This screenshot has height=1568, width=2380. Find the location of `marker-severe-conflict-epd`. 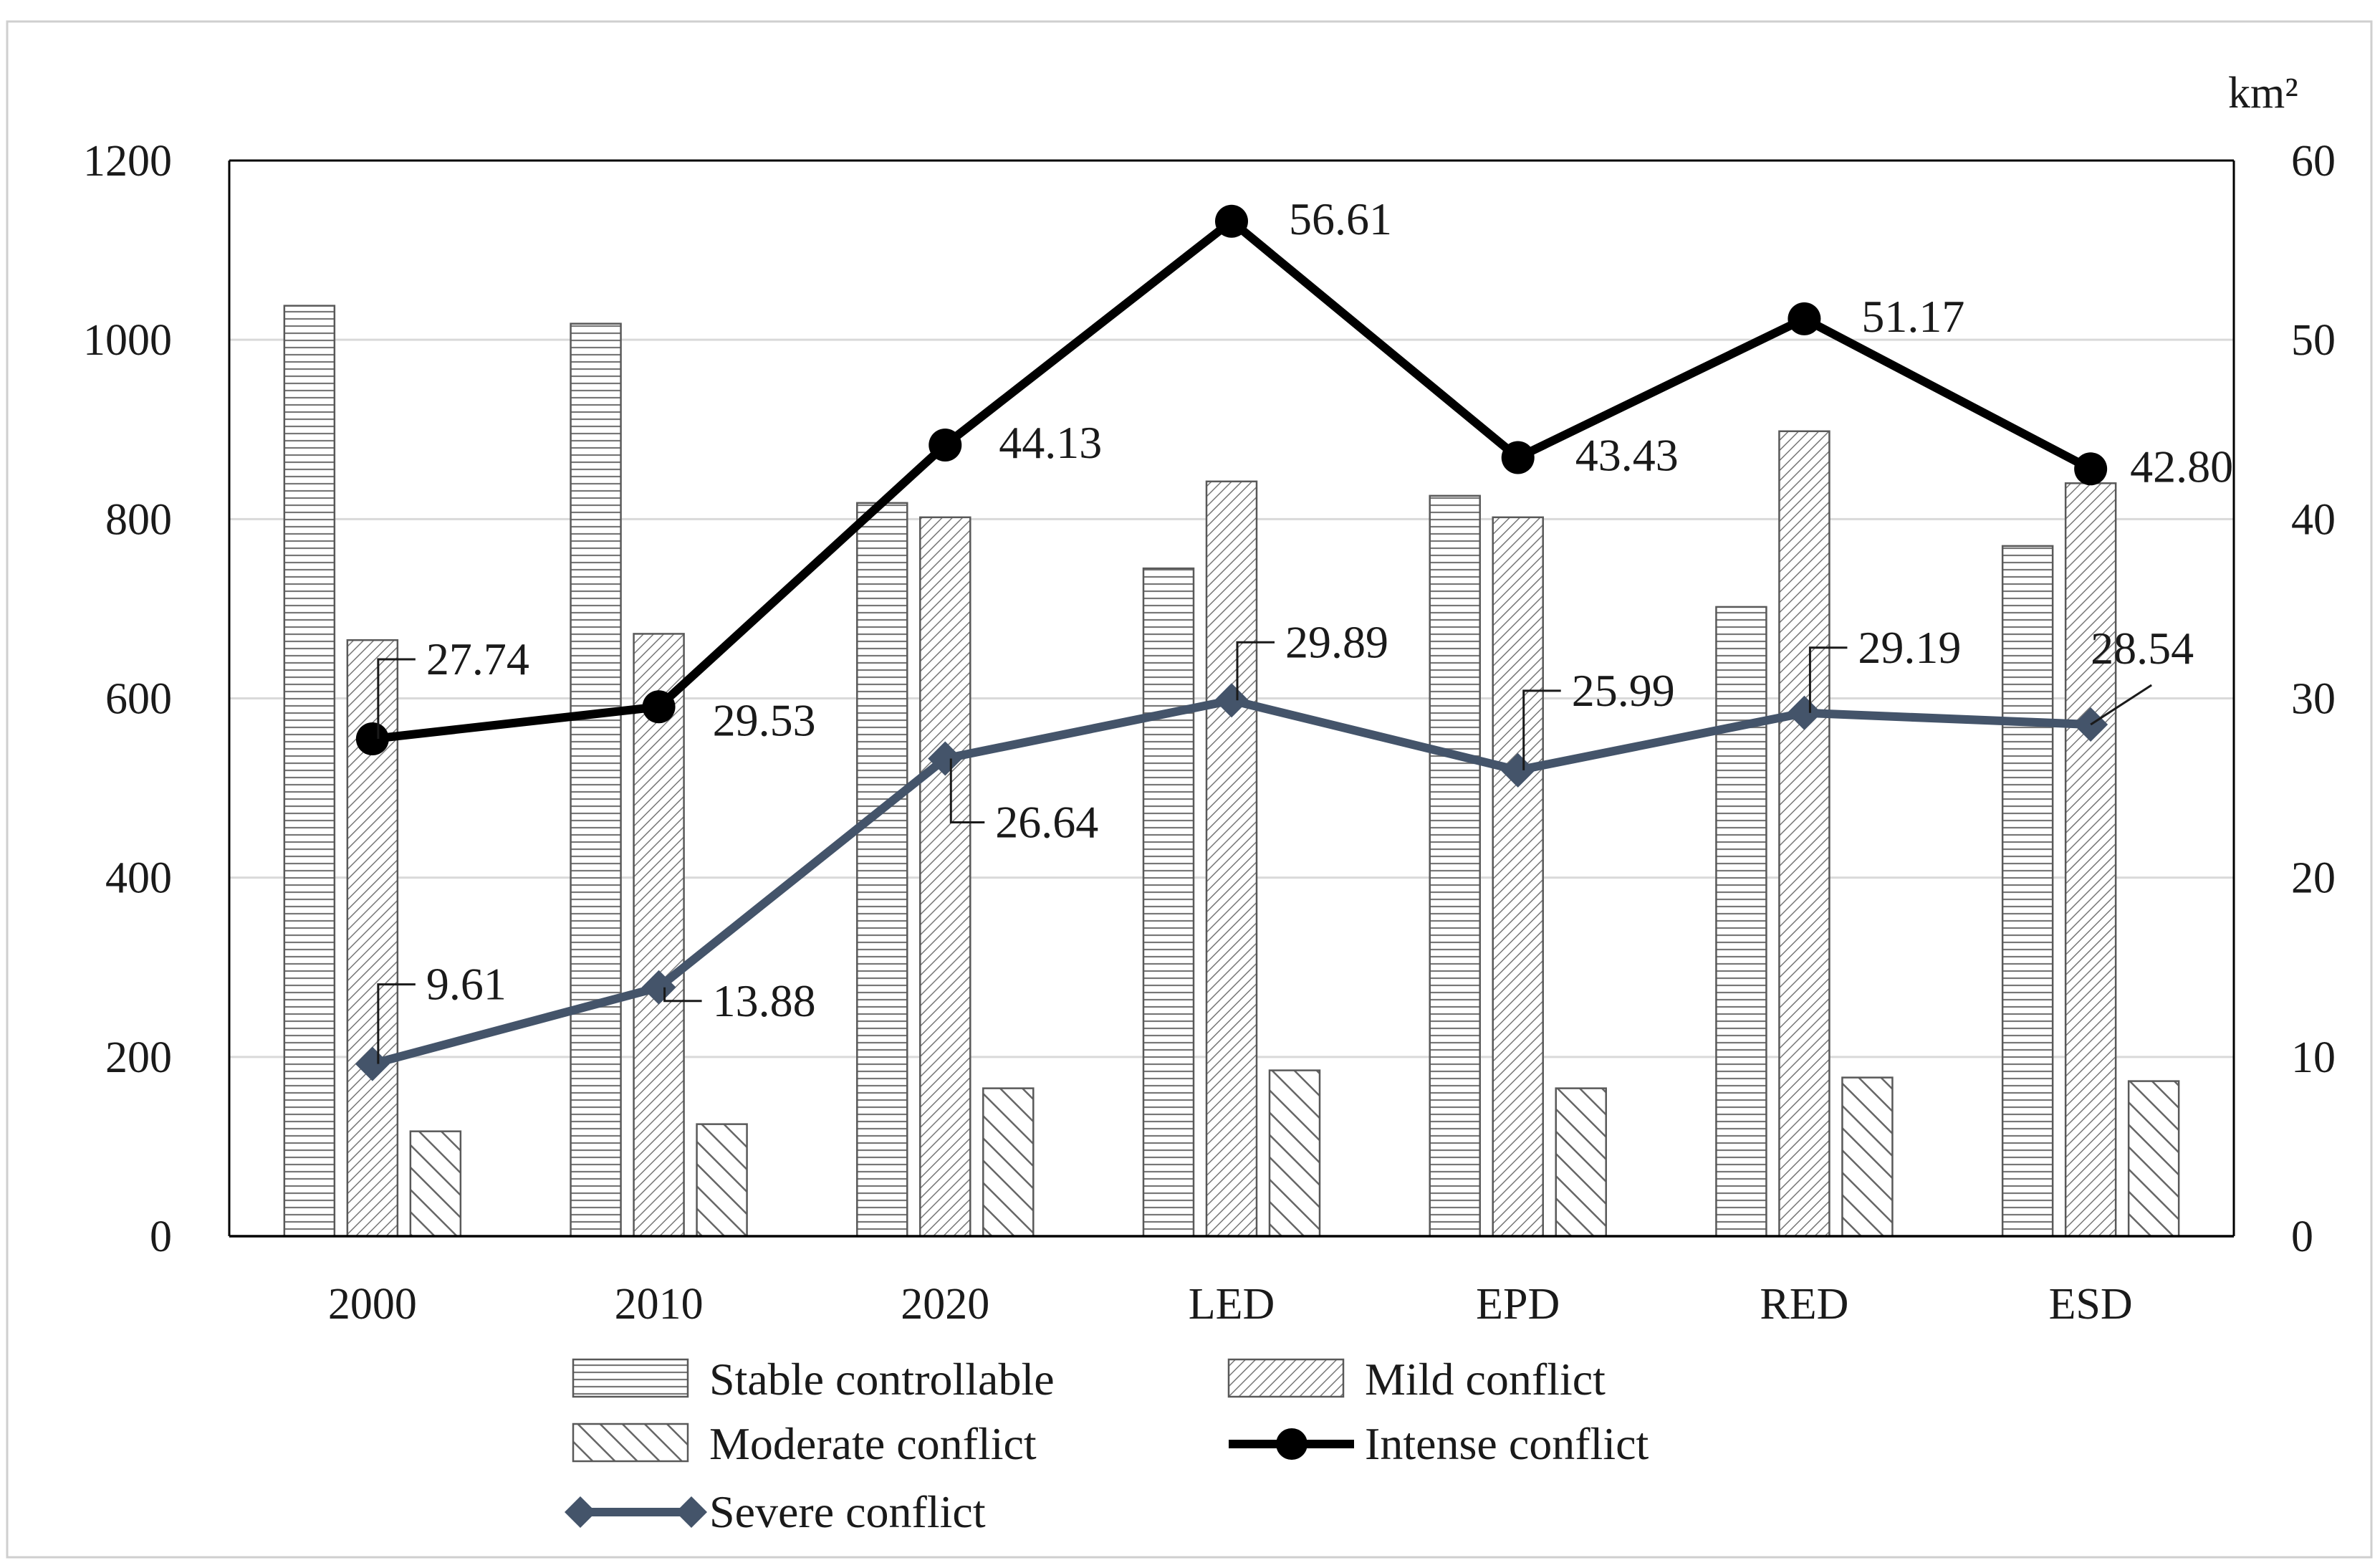

marker-severe-conflict-epd is located at coordinates (1517, 770).